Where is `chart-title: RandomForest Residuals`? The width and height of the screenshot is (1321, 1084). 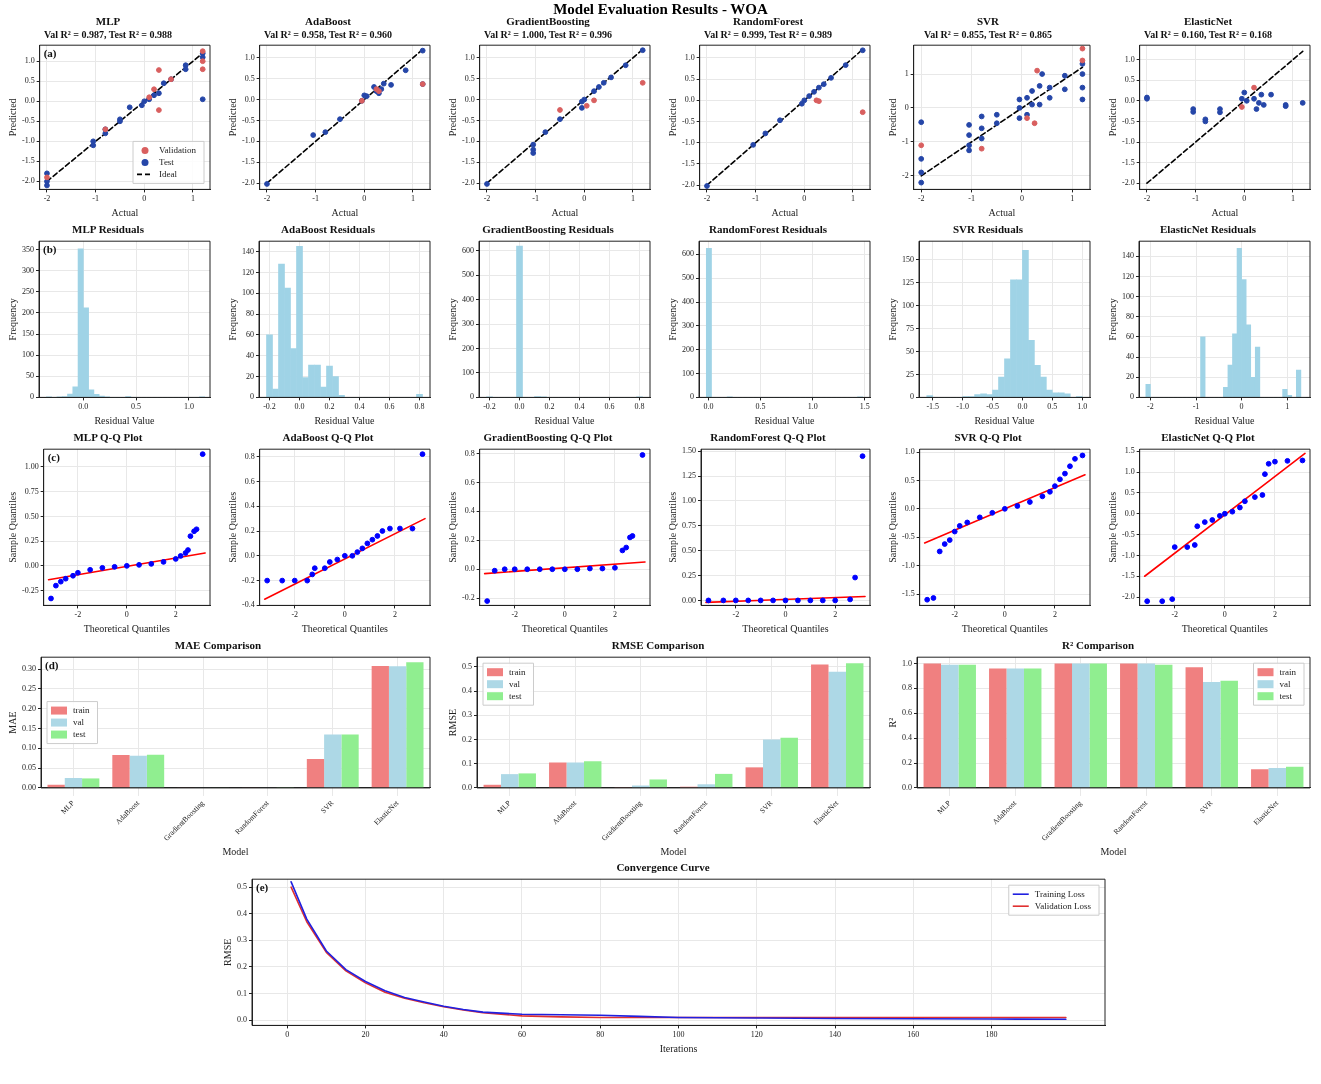
chart-title: RandomForest Residuals is located at coordinates (768, 229).